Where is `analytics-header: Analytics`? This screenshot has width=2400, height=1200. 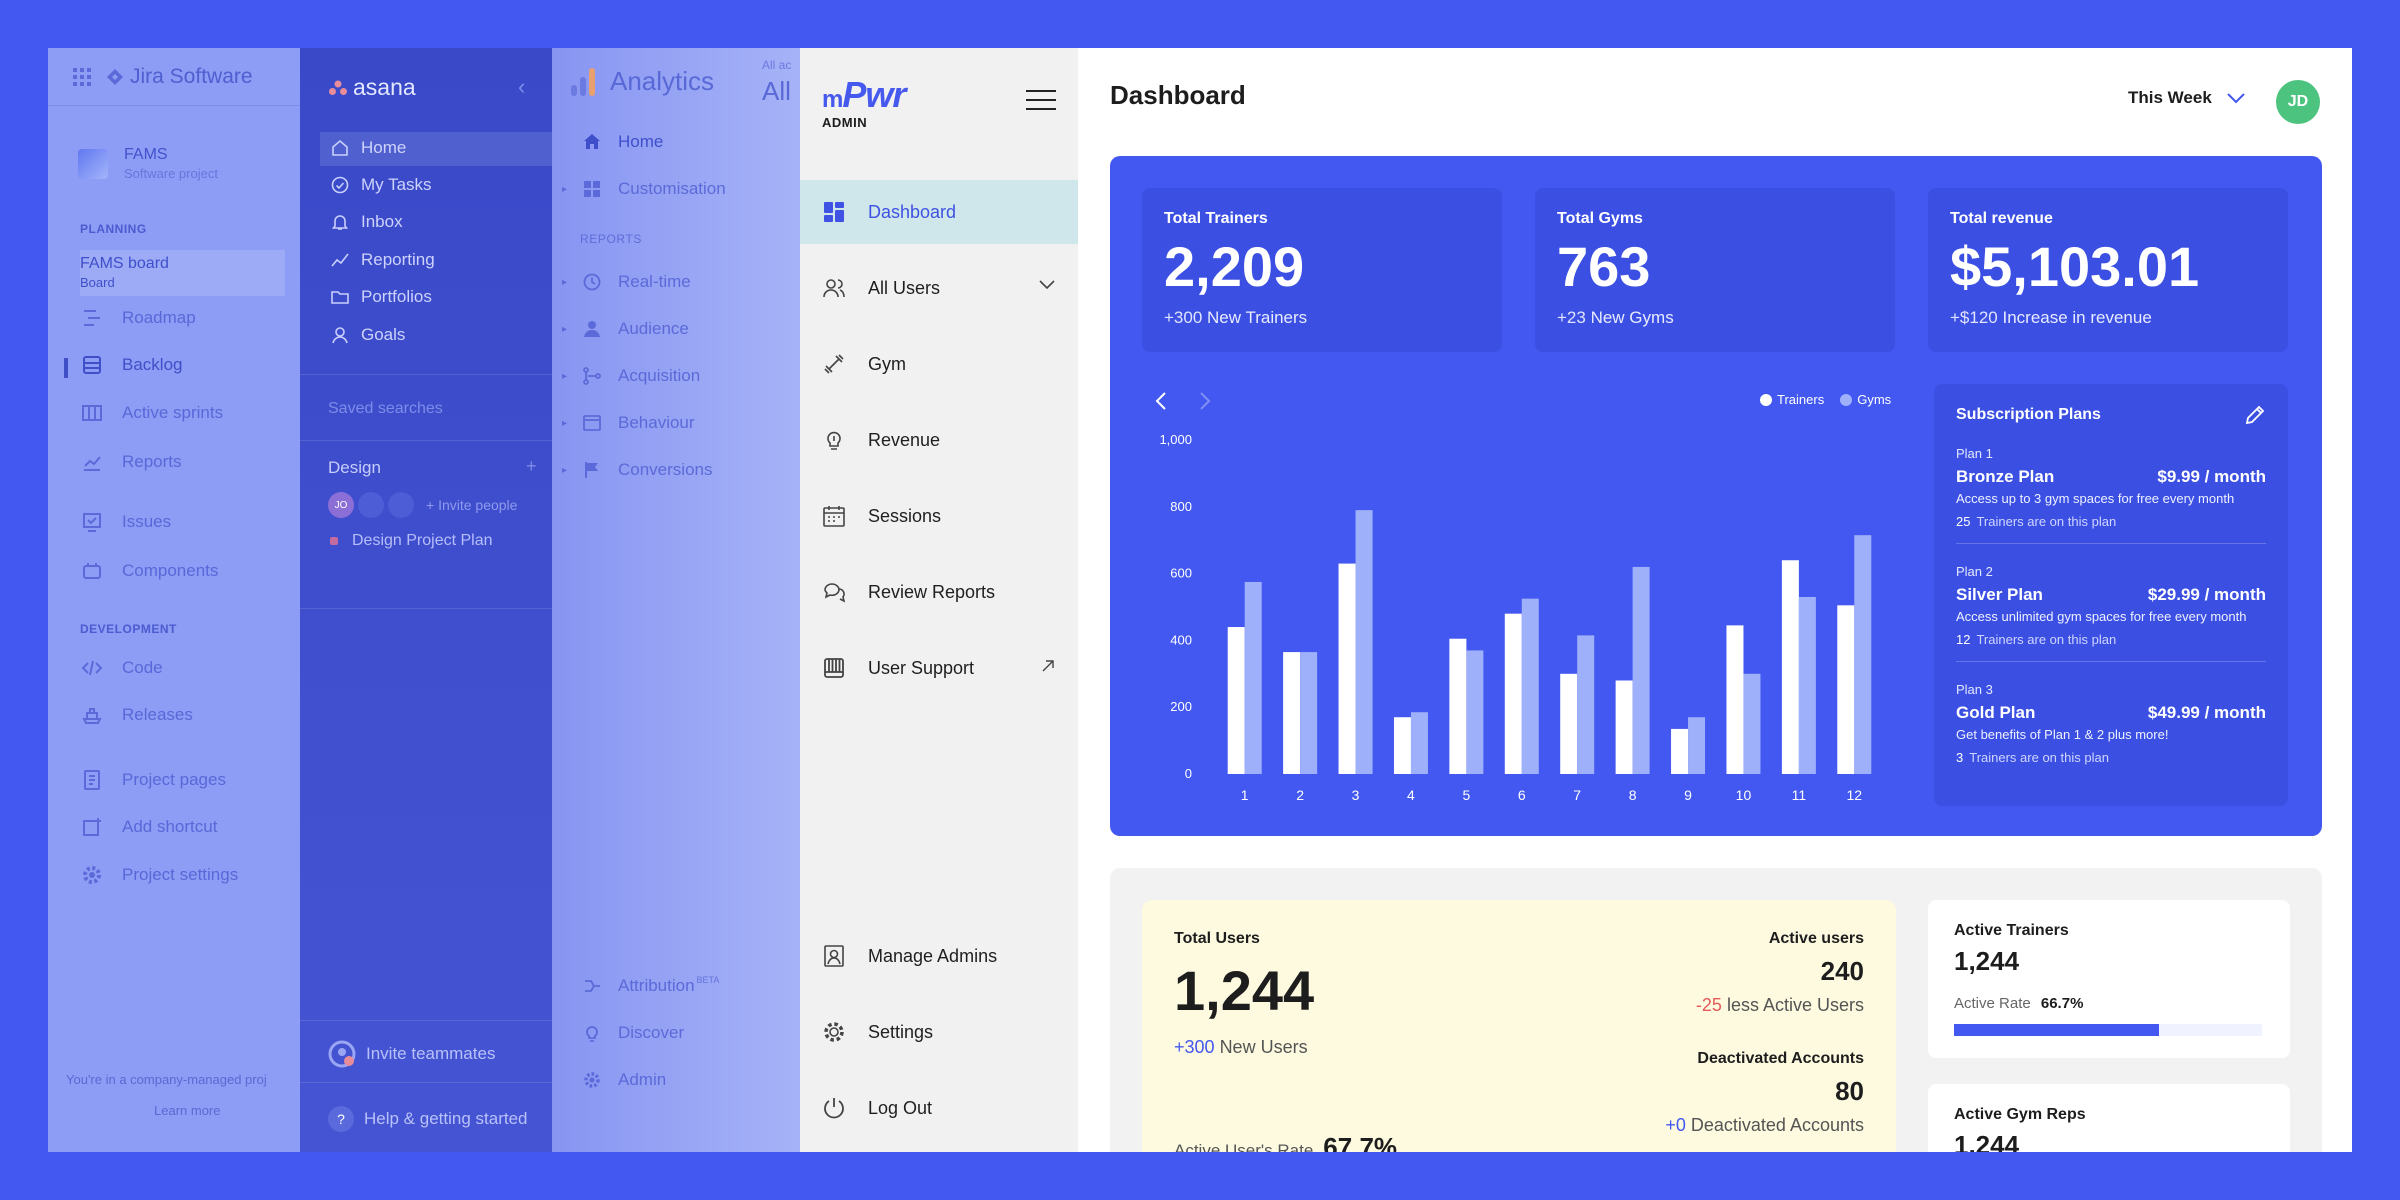 analytics-header: Analytics is located at coordinates (642, 81).